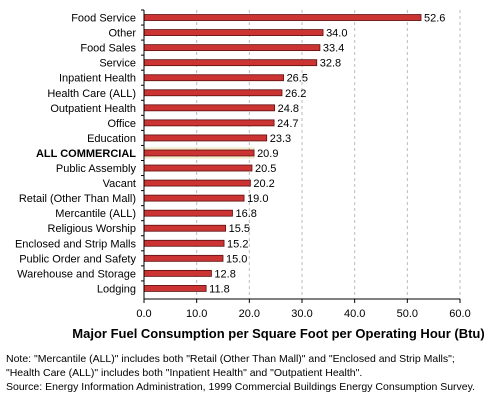 Image resolution: width=501 pixels, height=403 pixels. Describe the element at coordinates (263, 184) in the screenshot. I see `value-label: 20.2` at that location.